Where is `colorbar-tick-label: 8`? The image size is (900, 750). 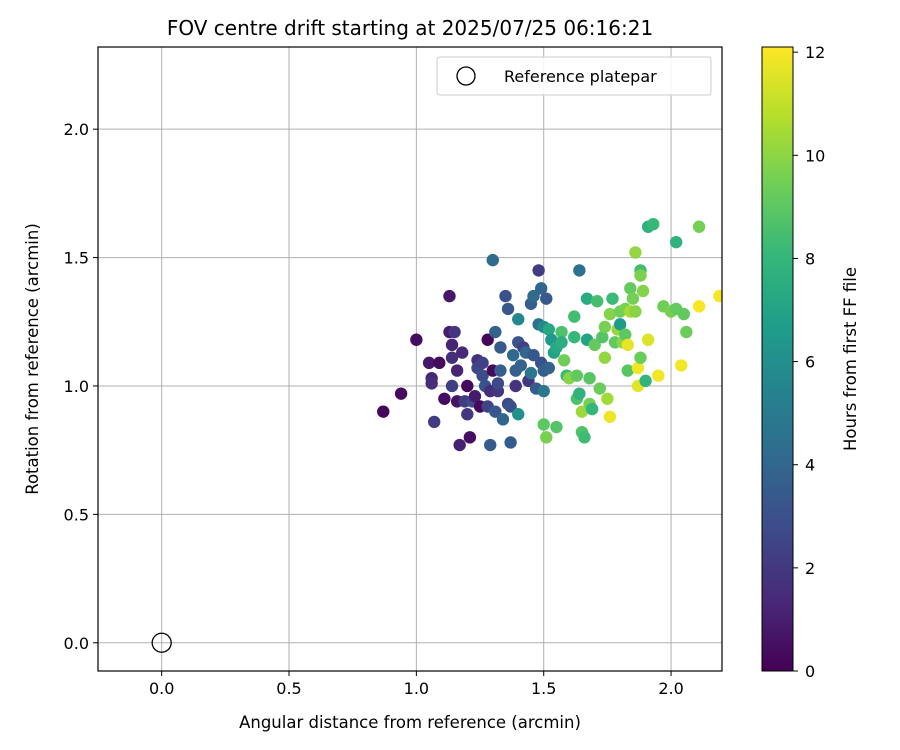 colorbar-tick-label: 8 is located at coordinates (810, 258).